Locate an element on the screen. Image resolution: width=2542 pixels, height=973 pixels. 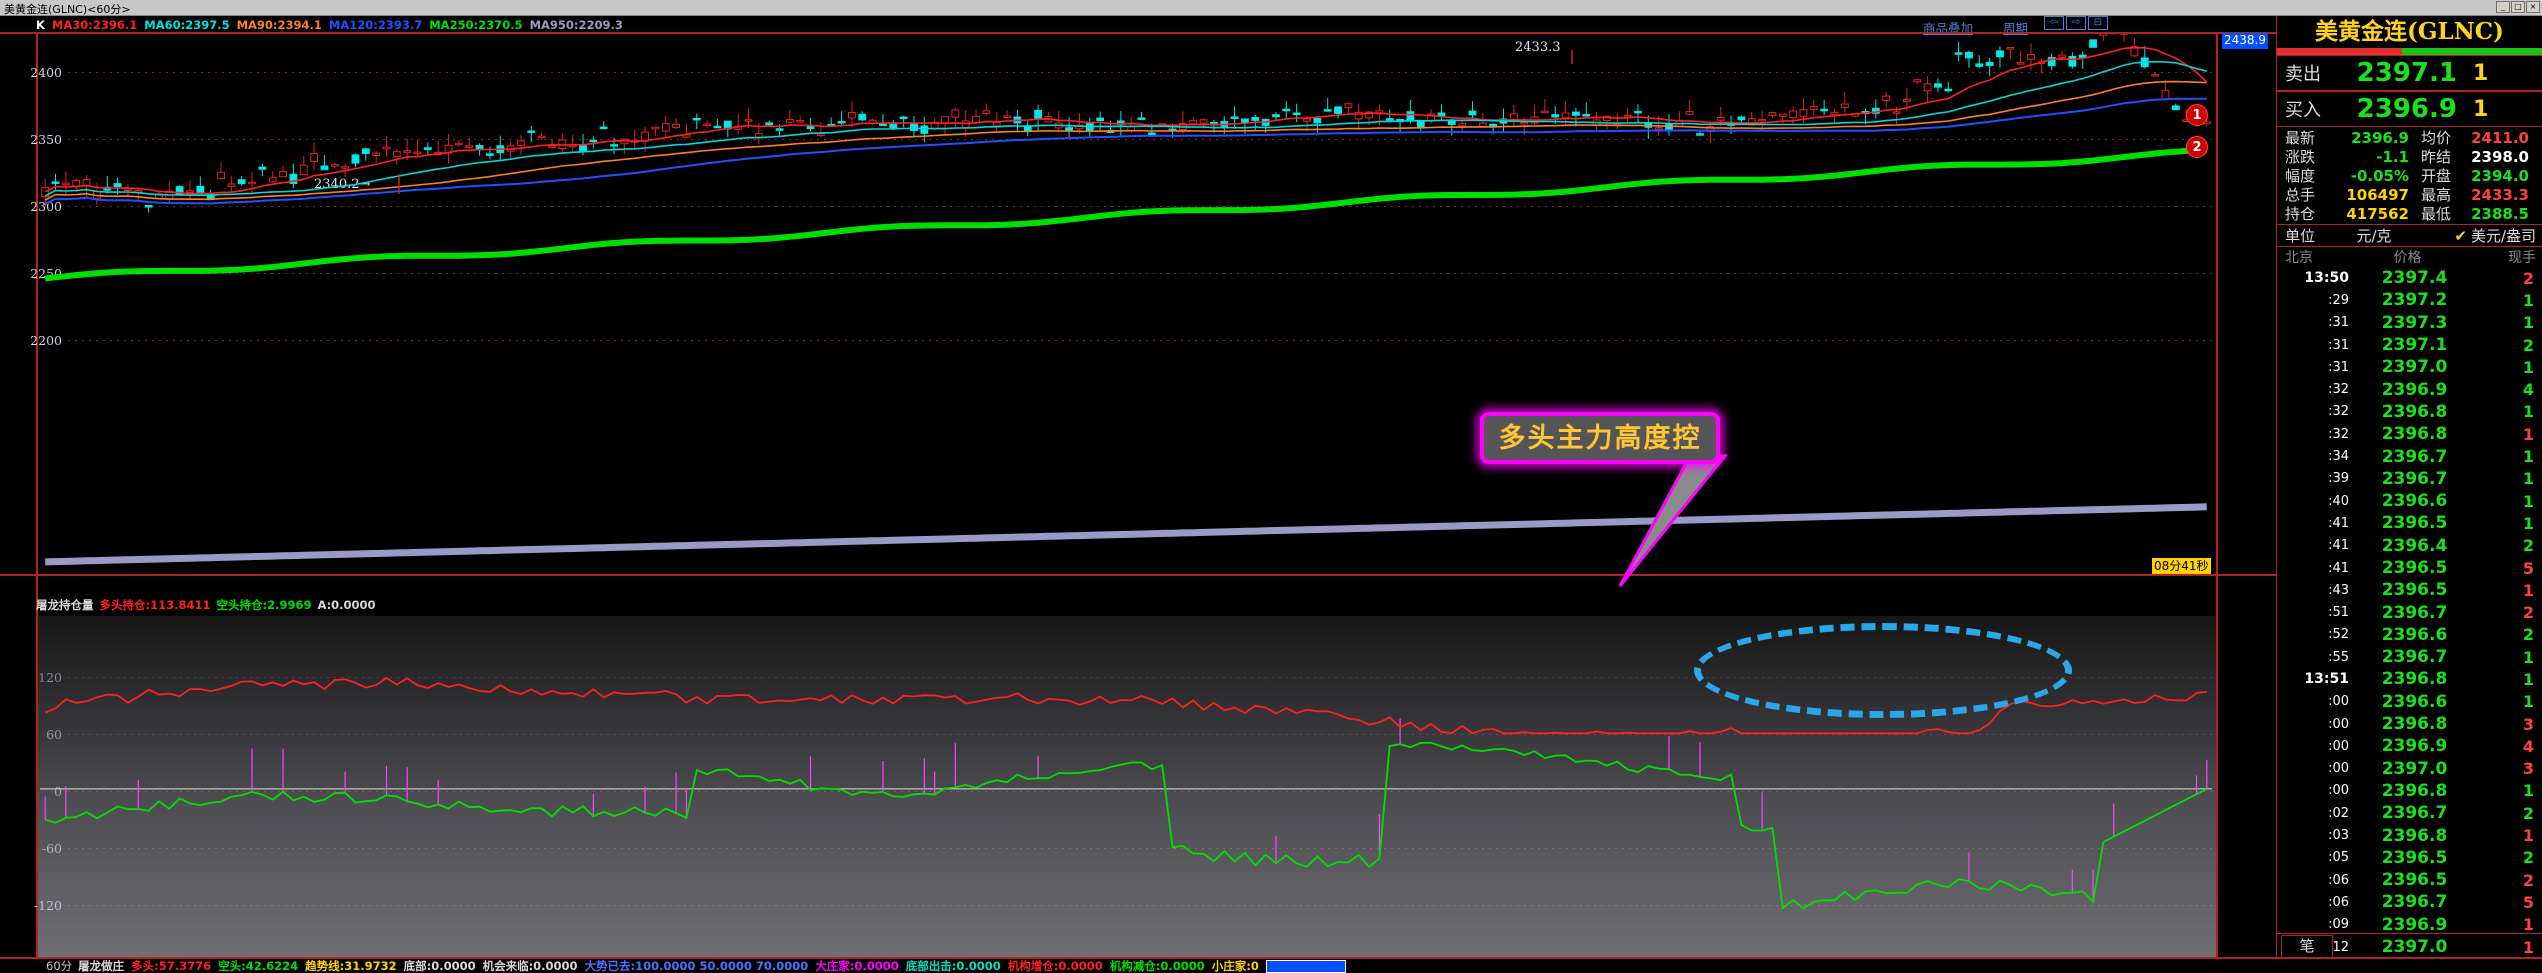
tick-row: :41 2396.5 1 is located at coordinates (2409, 523).